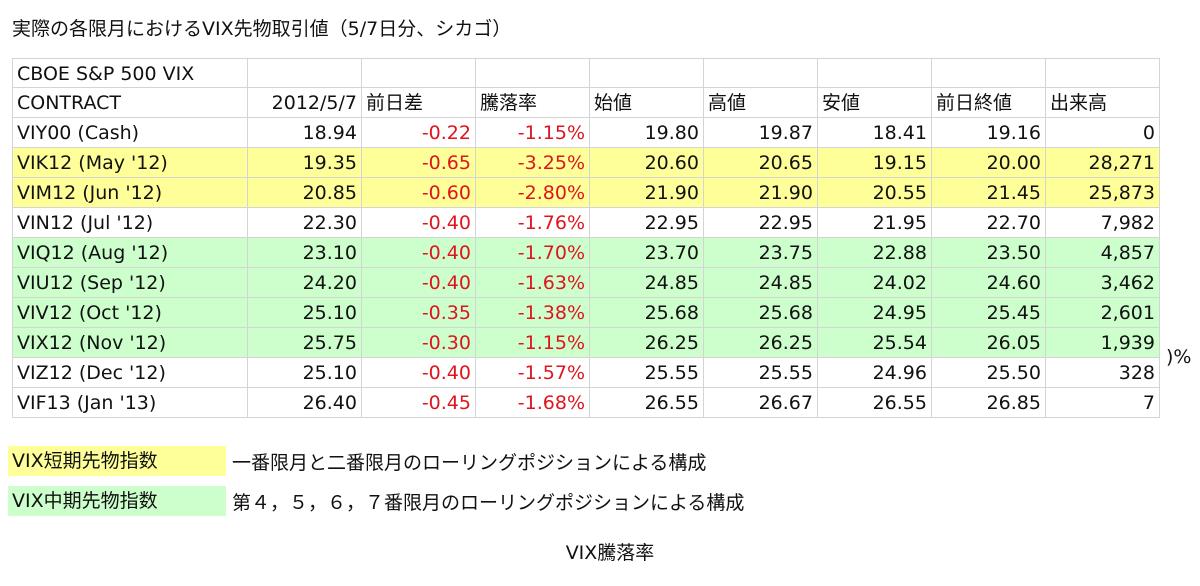 This screenshot has width=1200, height=586. Describe the element at coordinates (419, 403) in the screenshot. I see `table-cell: -0.45` at that location.